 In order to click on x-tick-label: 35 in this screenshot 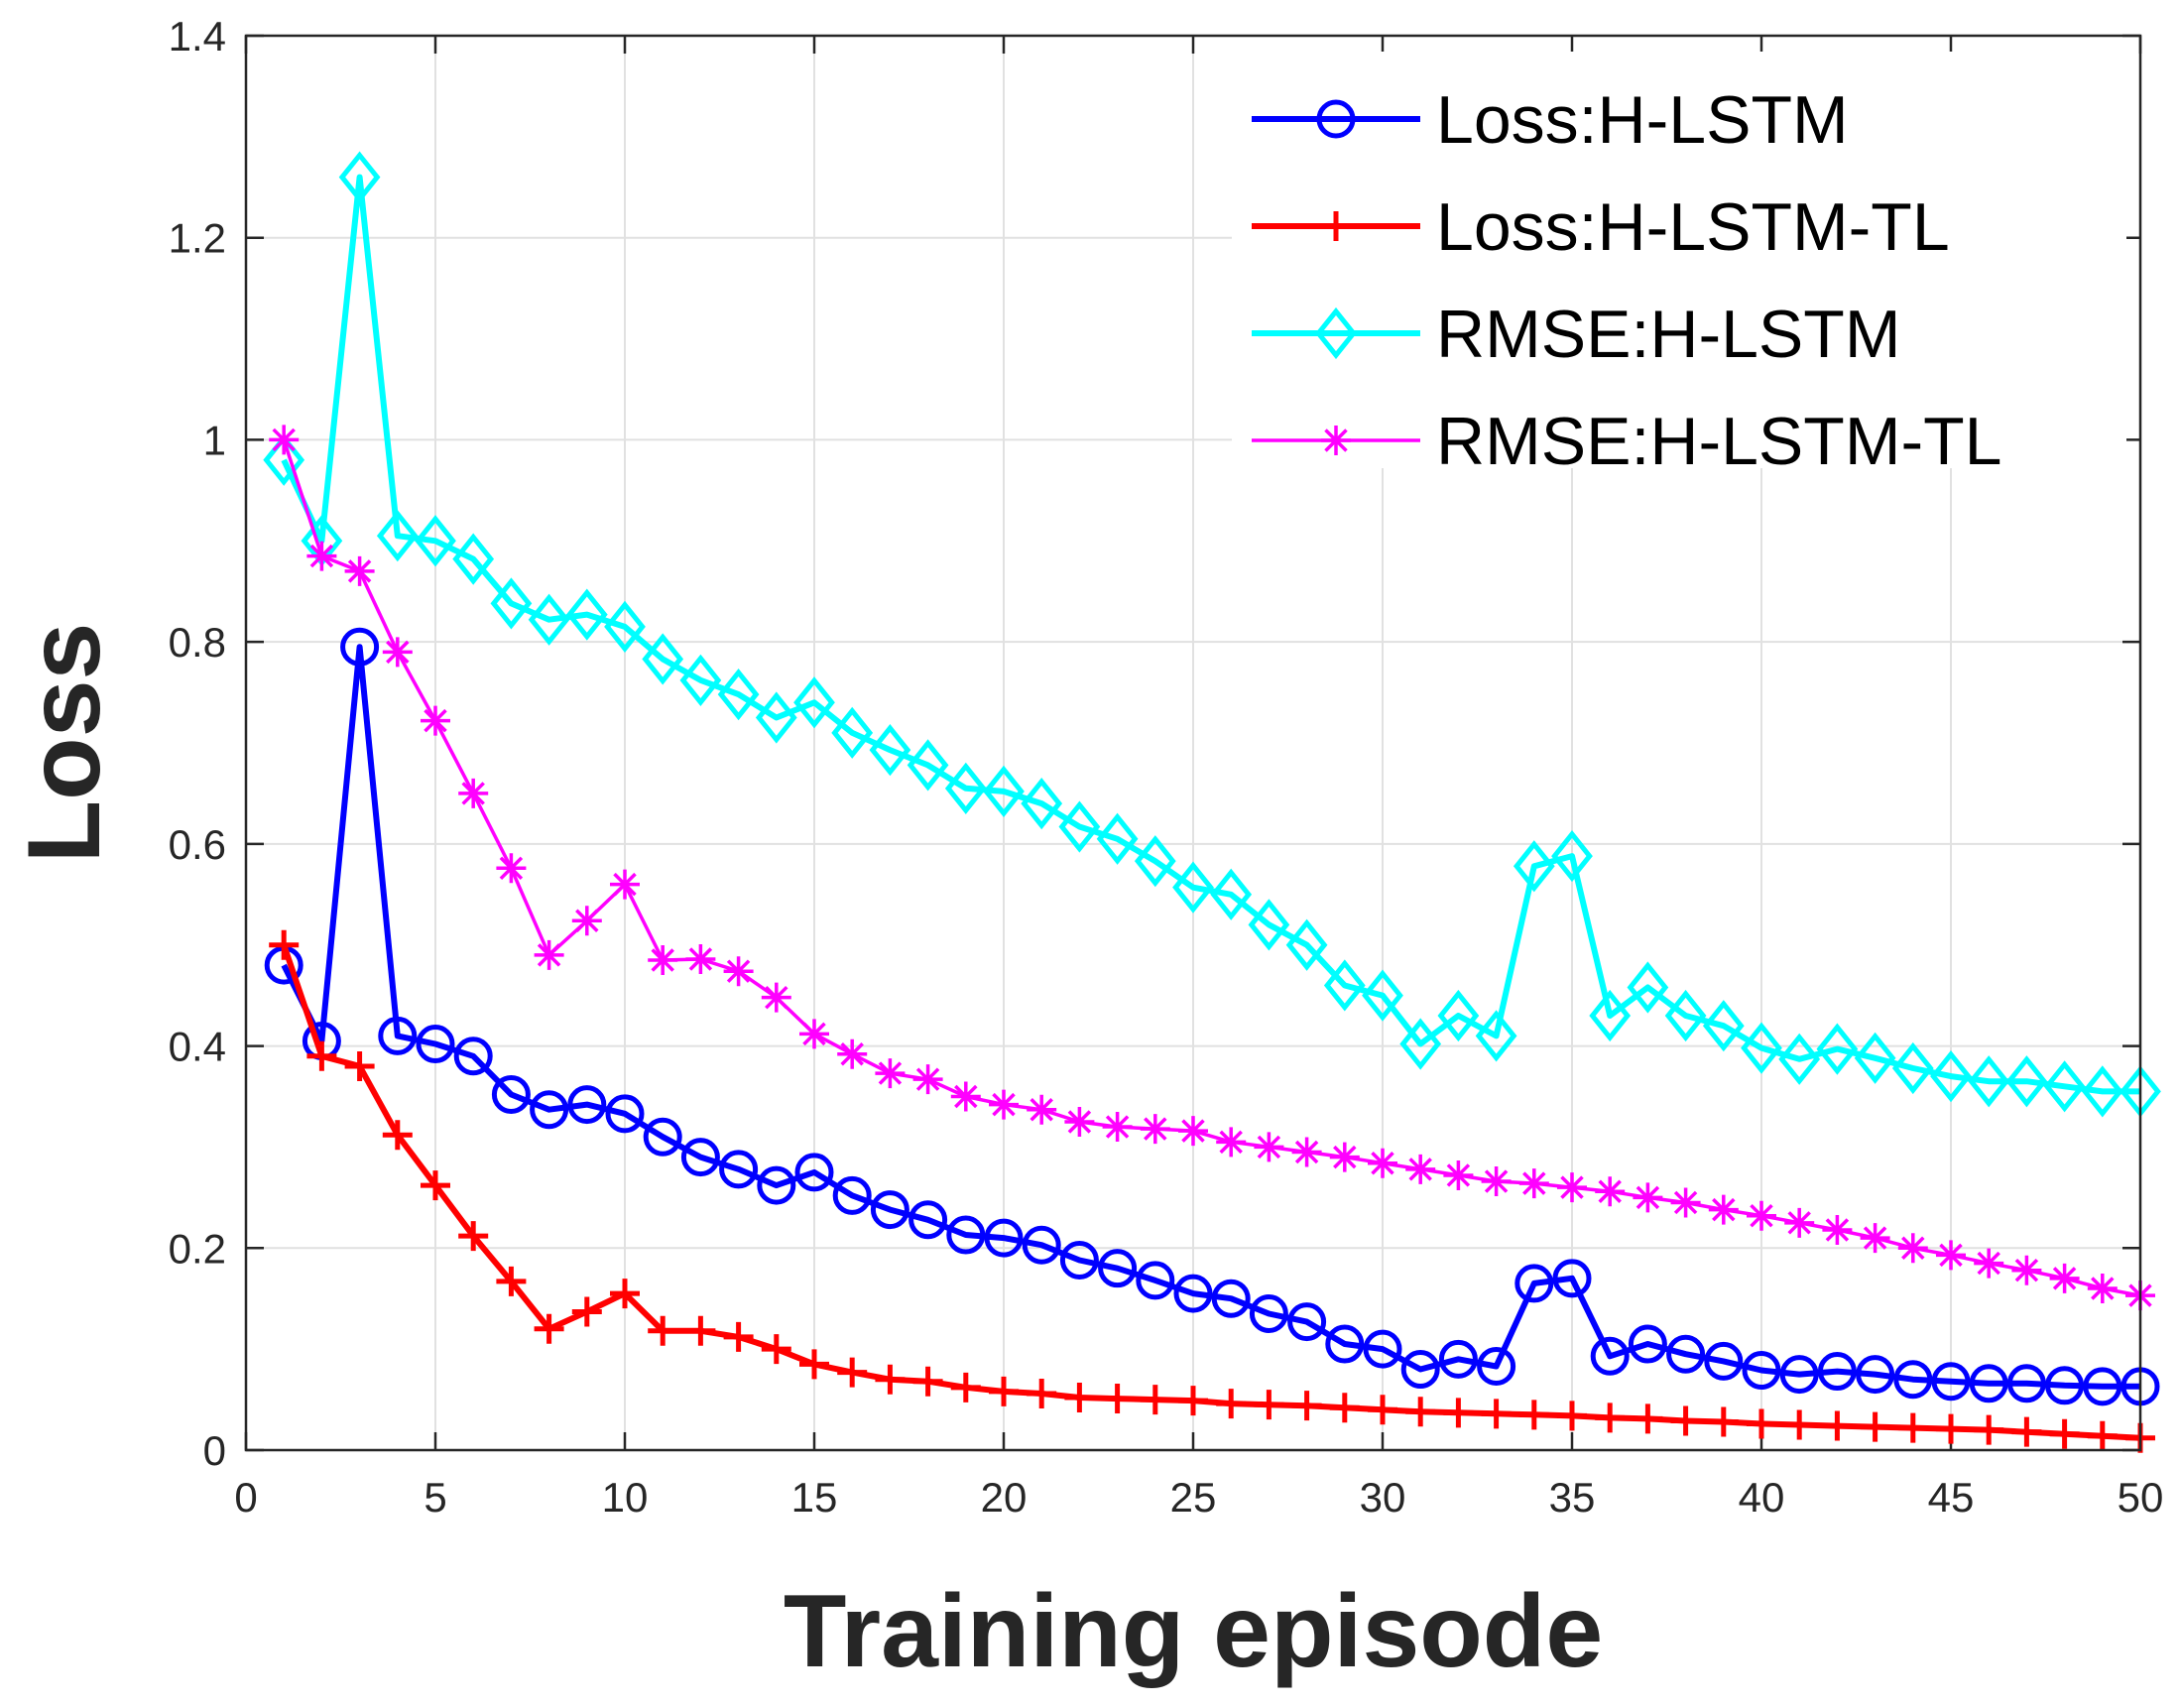, I will do `click(1572, 1497)`.